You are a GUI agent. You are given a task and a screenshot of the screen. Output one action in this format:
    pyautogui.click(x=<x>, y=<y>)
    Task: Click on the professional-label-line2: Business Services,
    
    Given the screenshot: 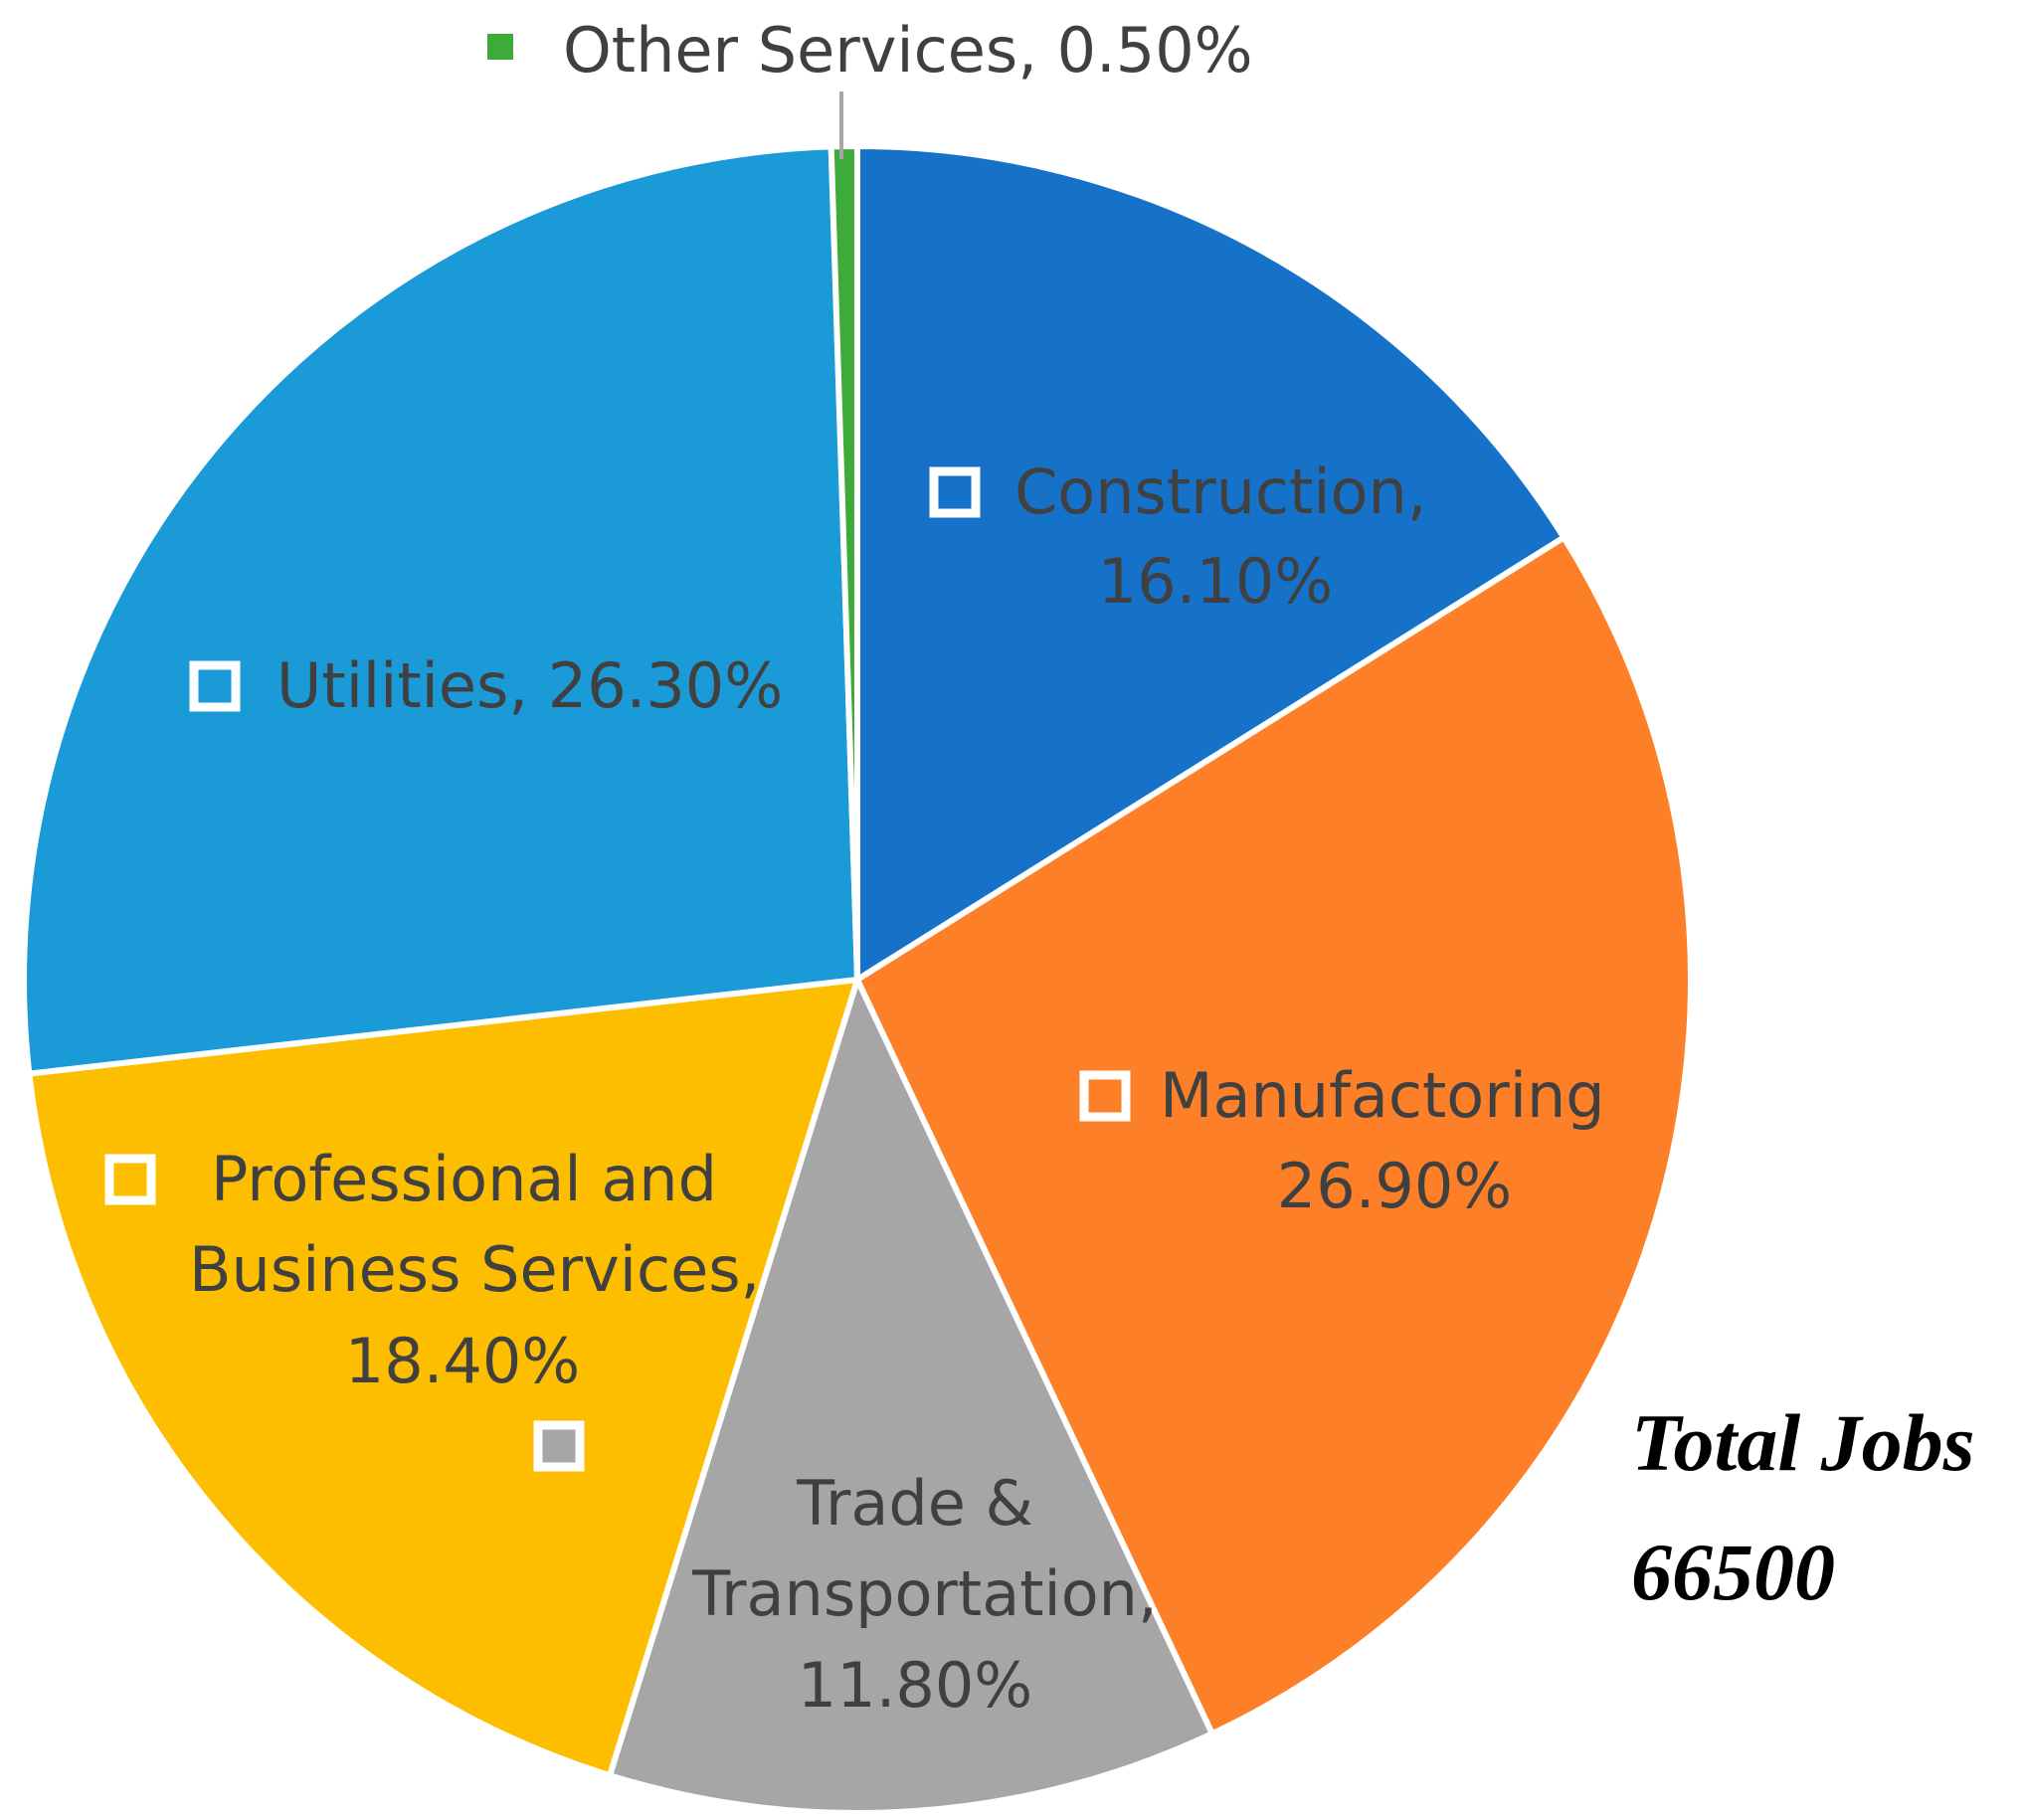 What is the action you would take?
    pyautogui.click(x=475, y=1269)
    